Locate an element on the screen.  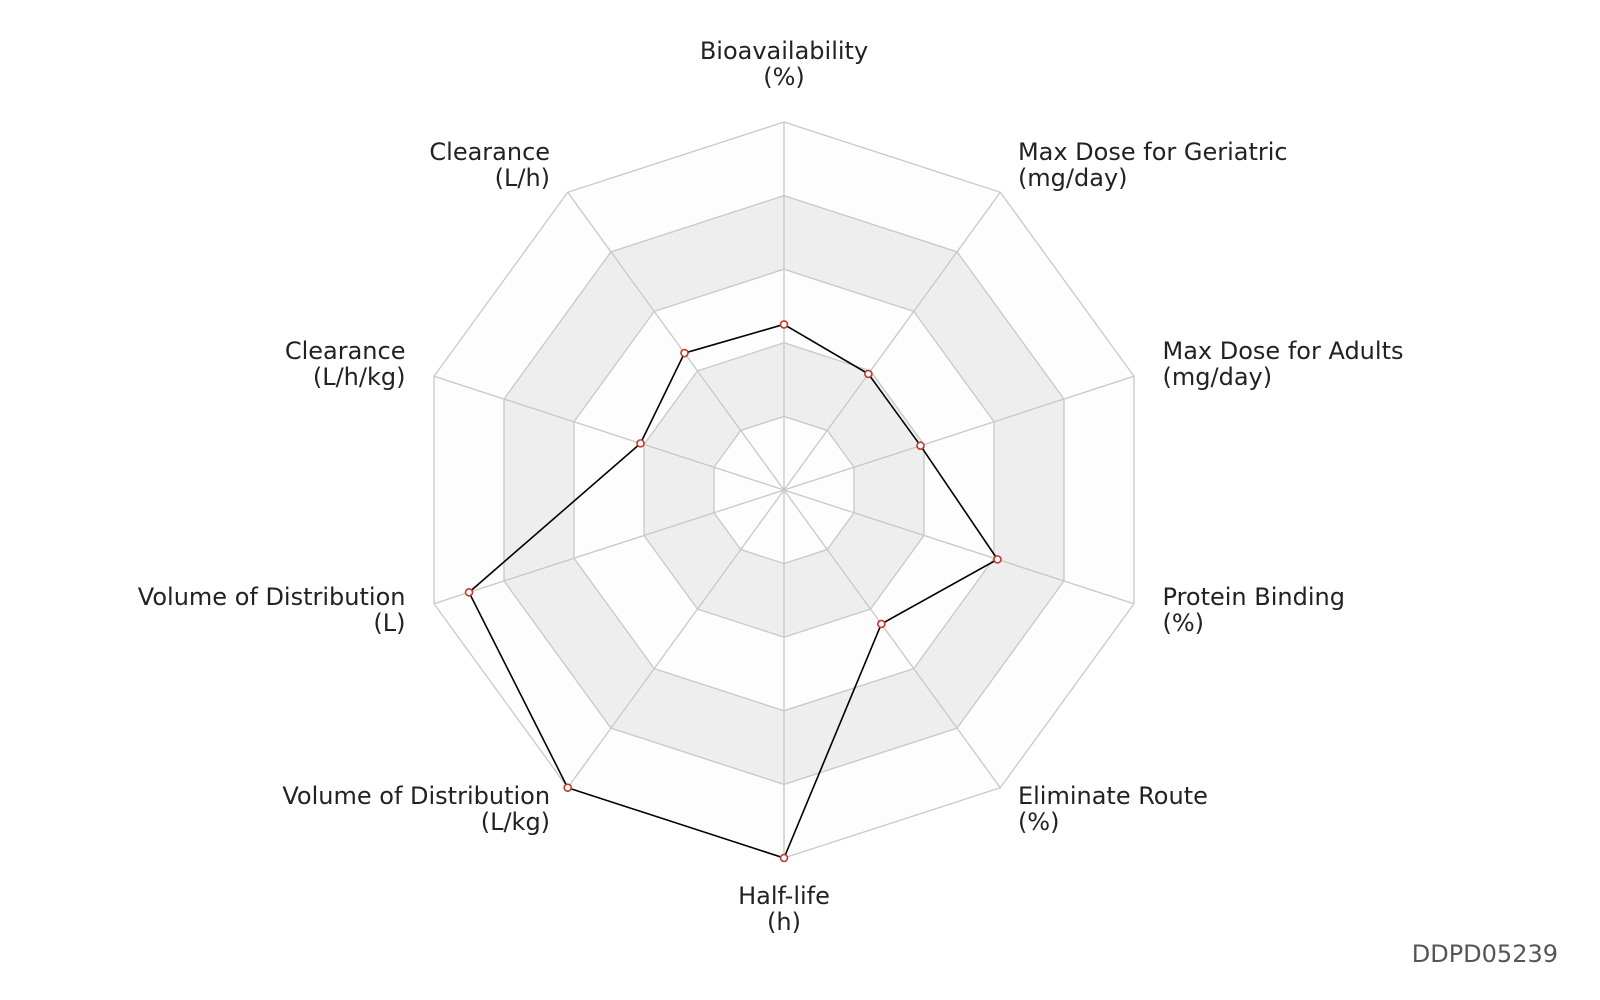
axis-unit: (L/h) is located at coordinates (522, 178).